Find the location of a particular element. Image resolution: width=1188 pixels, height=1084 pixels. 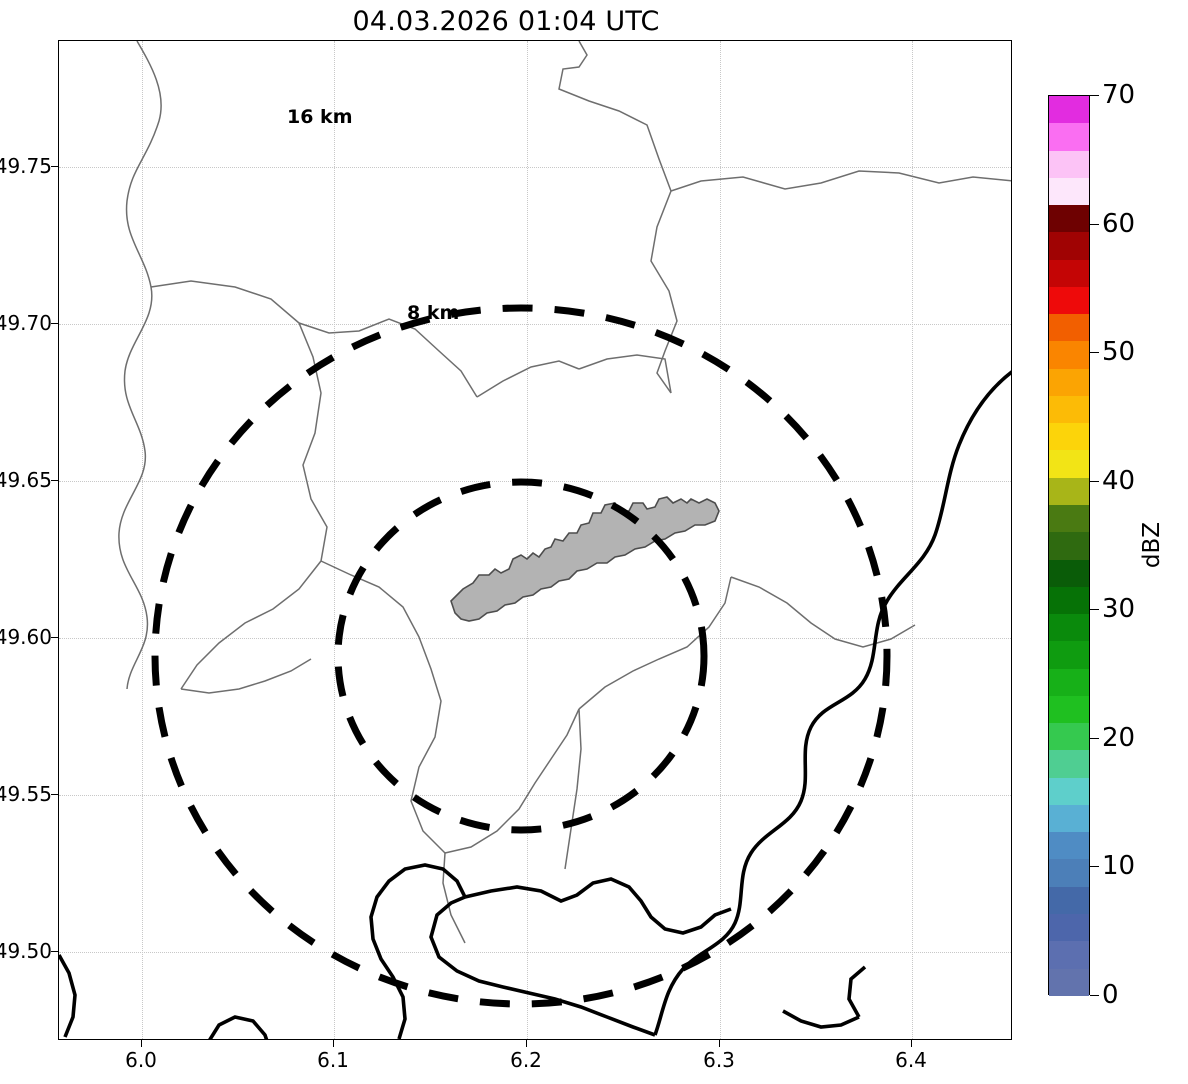

y-tick-label: 49.60 is located at coordinates (26, 637).